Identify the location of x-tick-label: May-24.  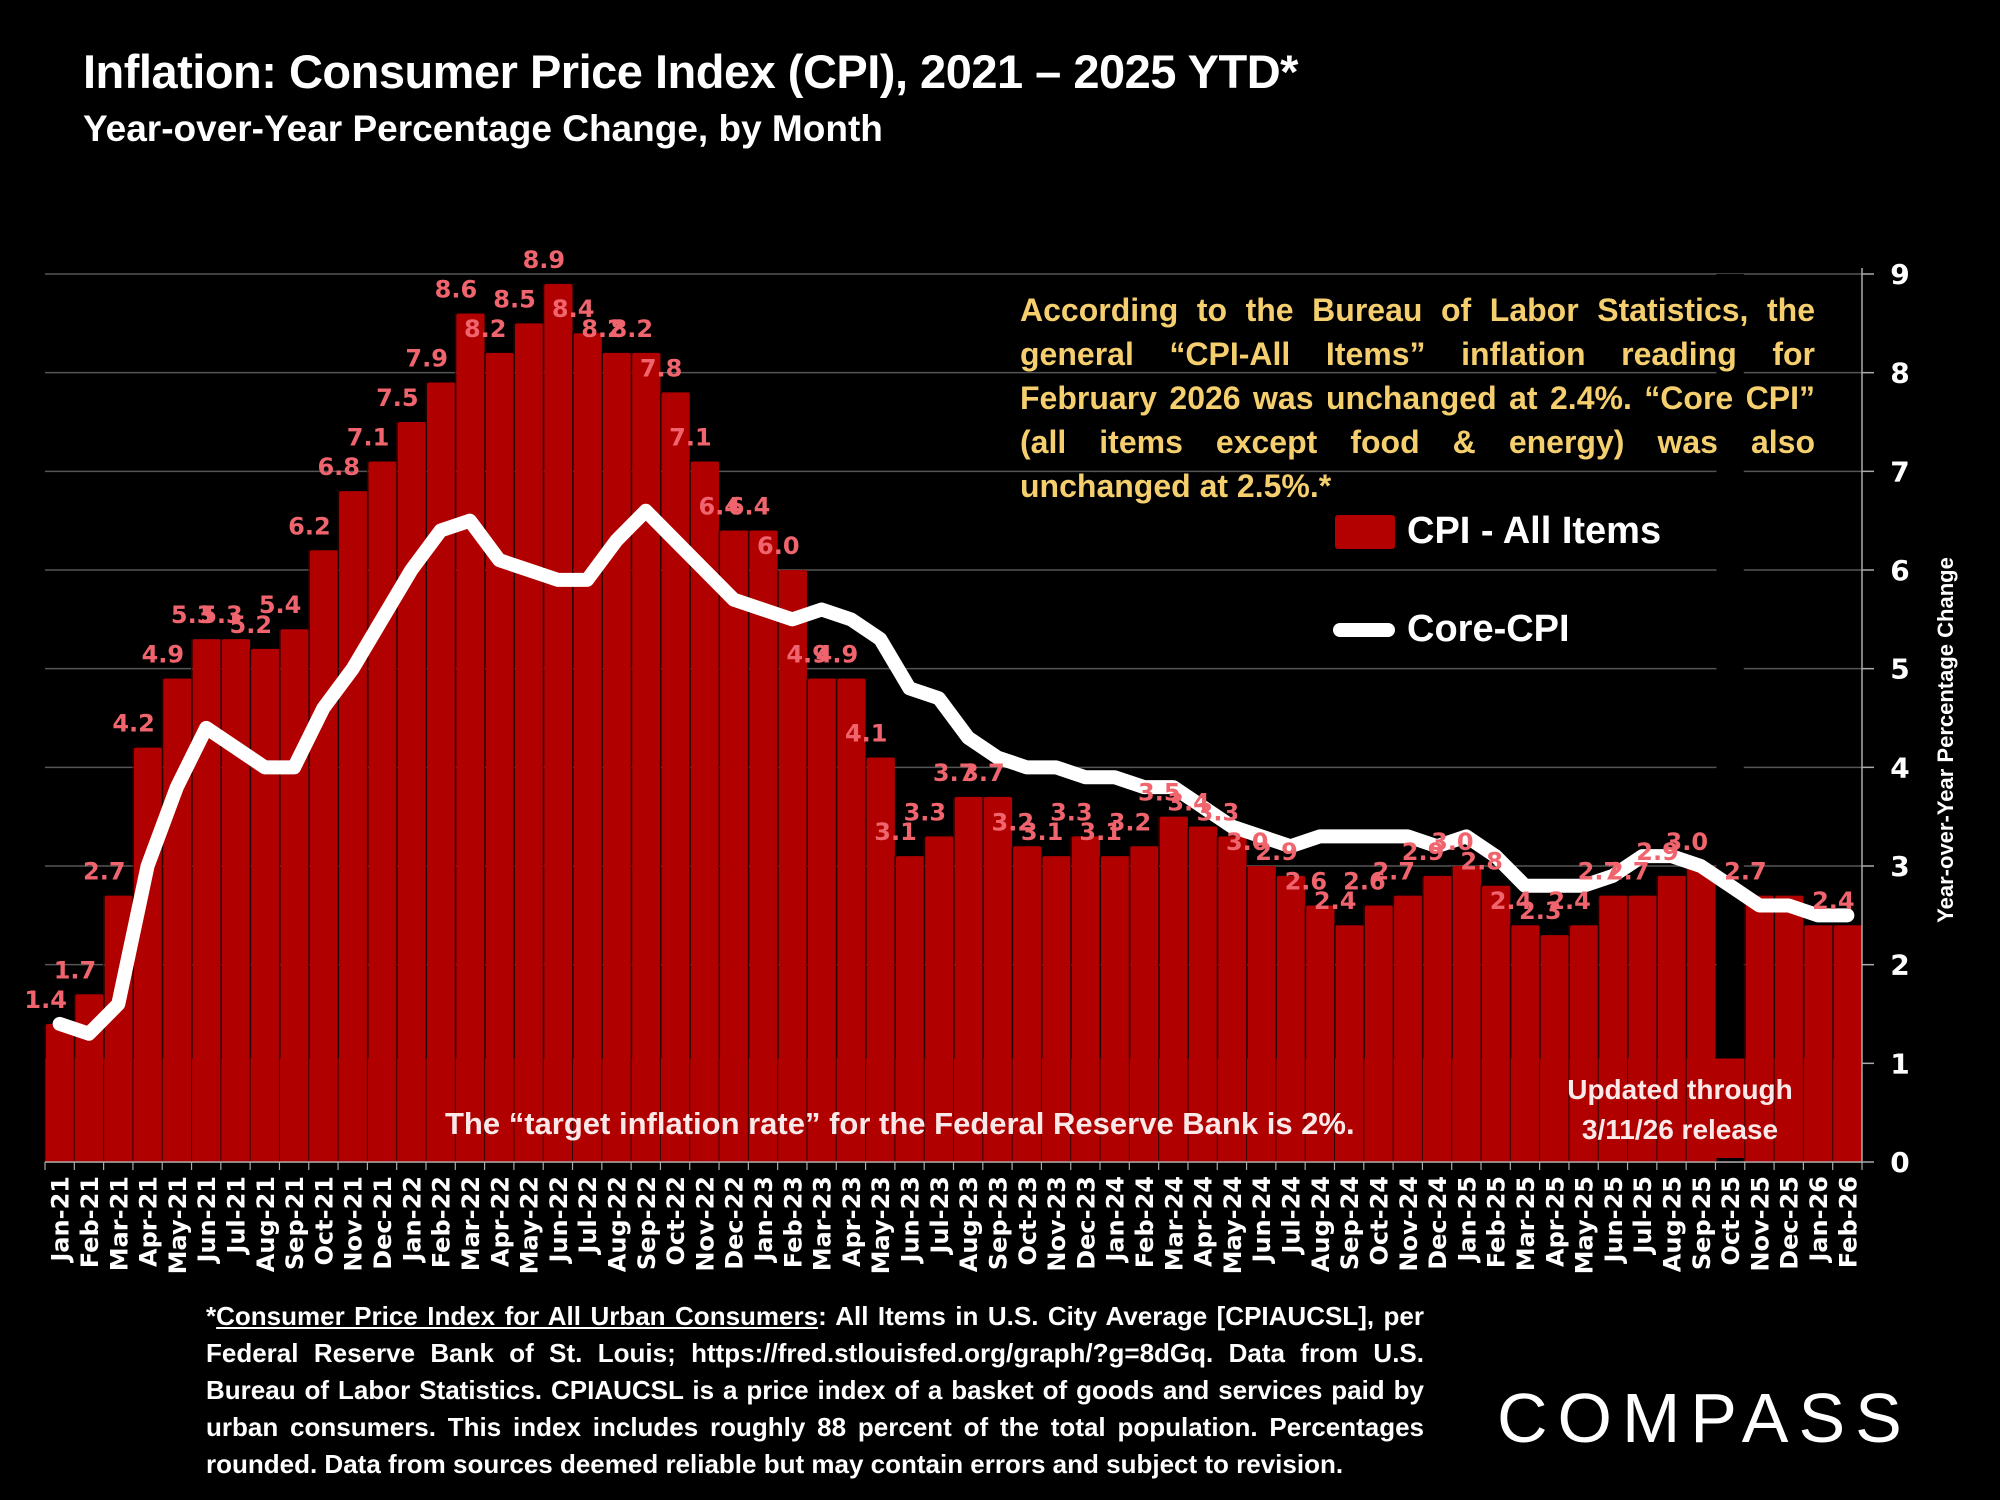
(1233, 1225).